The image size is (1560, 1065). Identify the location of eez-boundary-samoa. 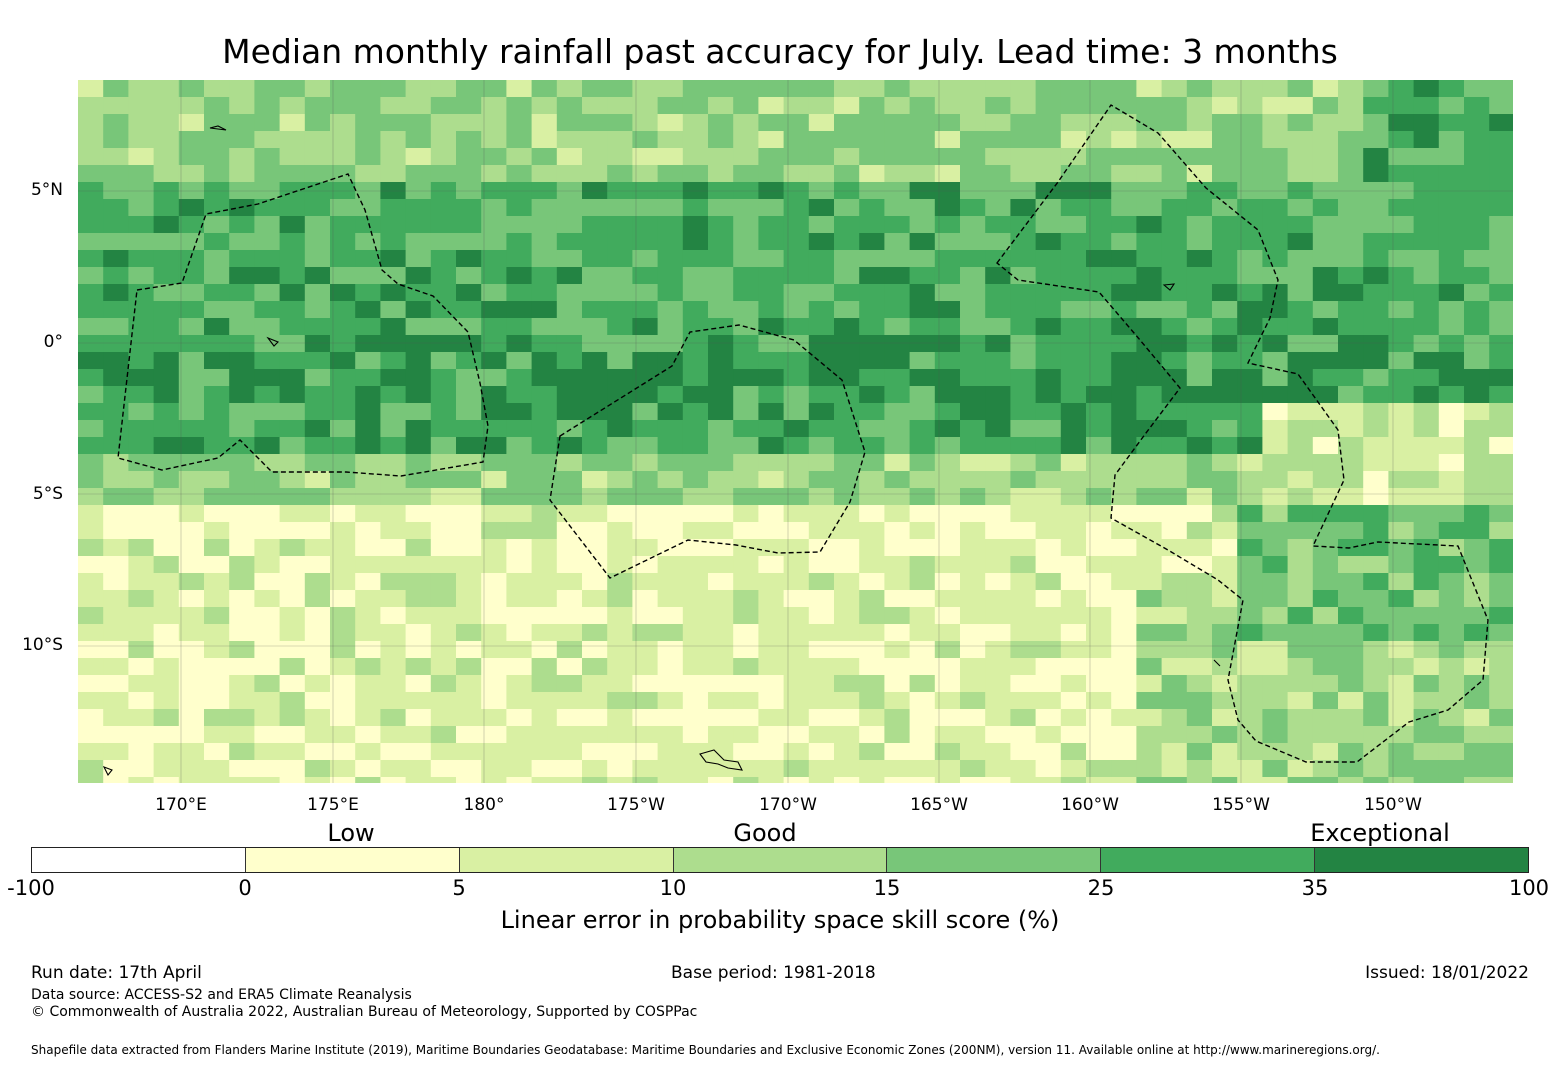
(707, 451).